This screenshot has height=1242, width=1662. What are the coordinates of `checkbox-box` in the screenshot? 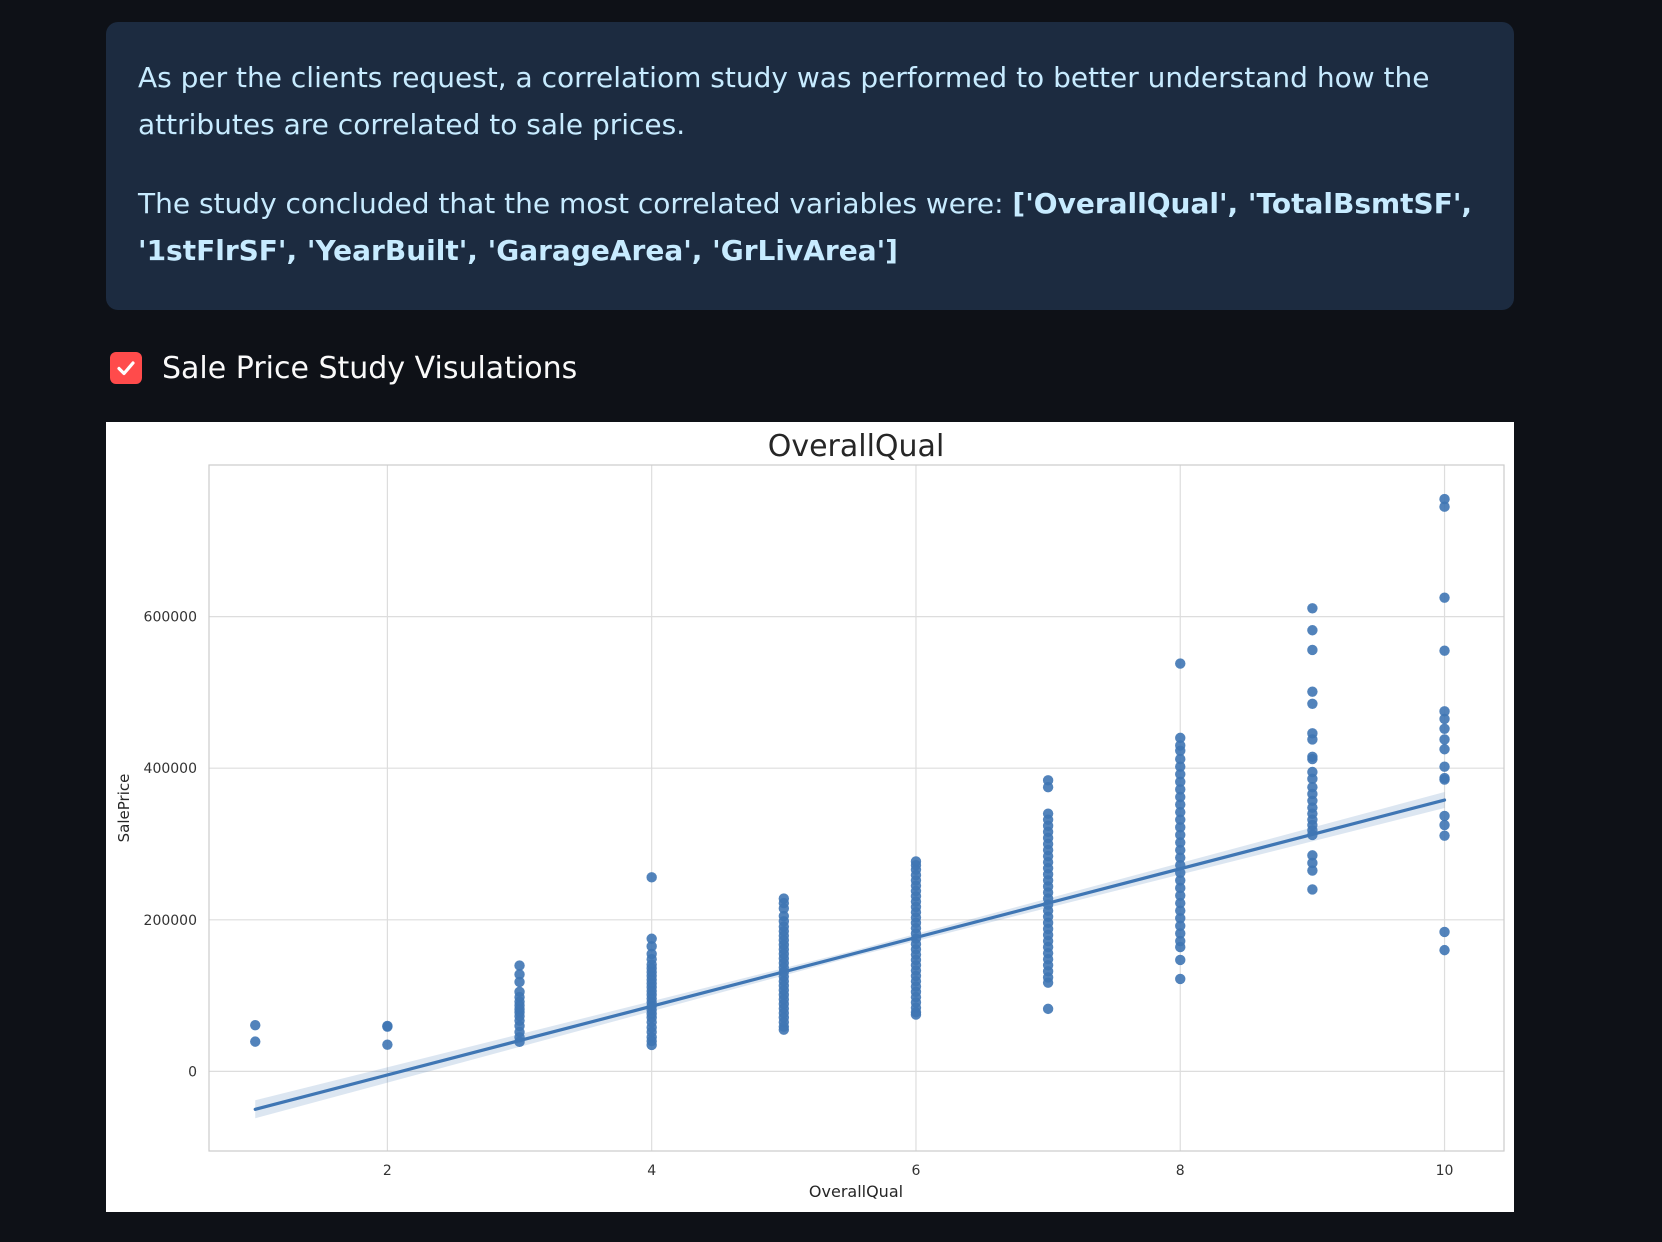 It's located at (126, 368).